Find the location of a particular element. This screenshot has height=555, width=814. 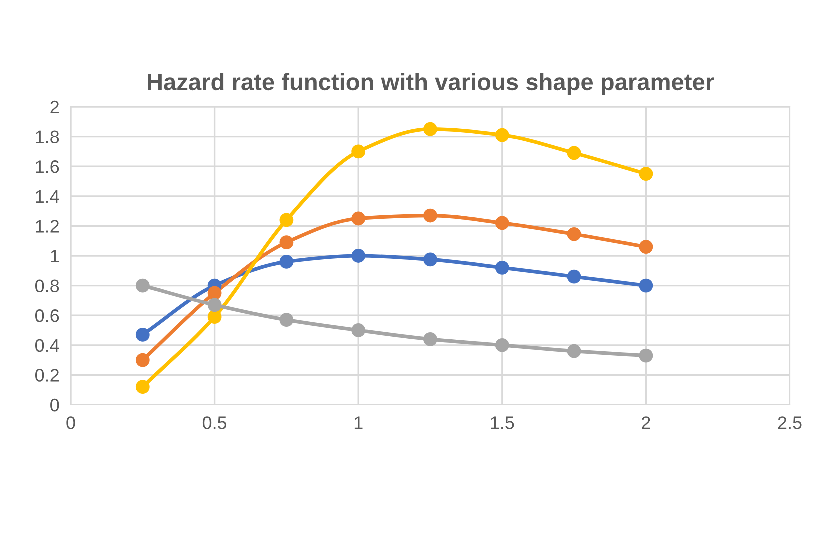

x-tick-label: 1 is located at coordinates (358, 423).